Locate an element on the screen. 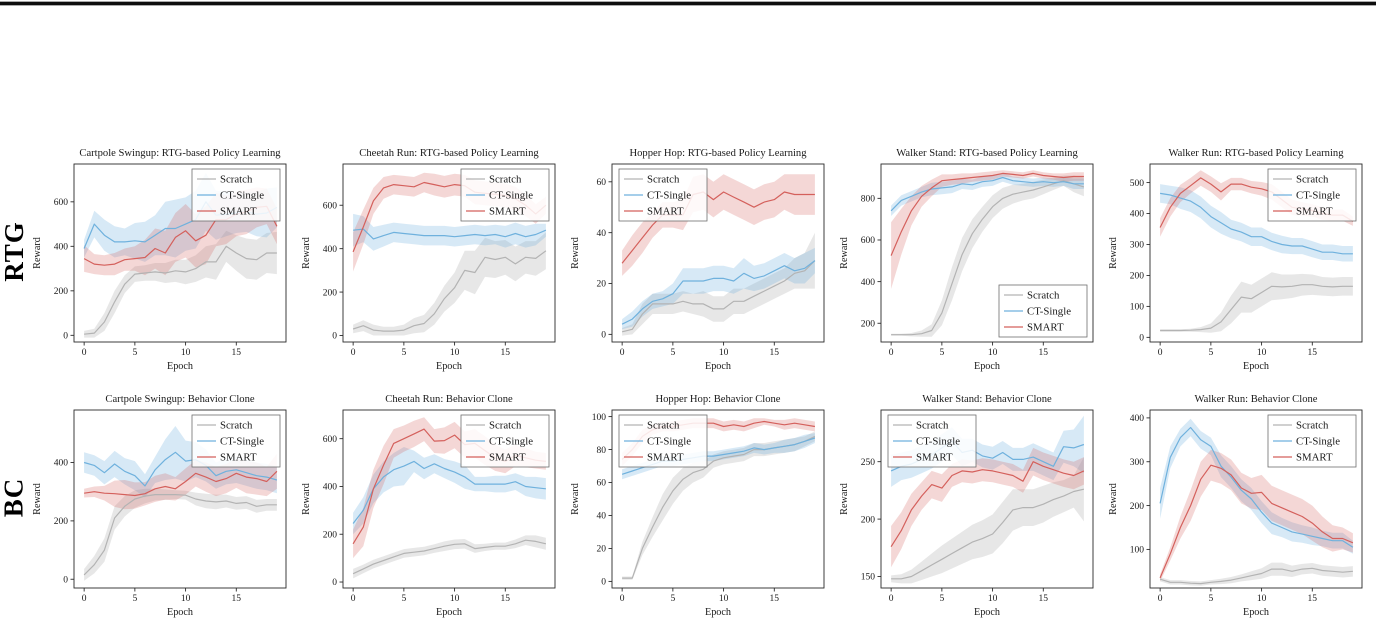 This screenshot has height=633, width=1376. svg-text: 150 is located at coordinates (868, 578).